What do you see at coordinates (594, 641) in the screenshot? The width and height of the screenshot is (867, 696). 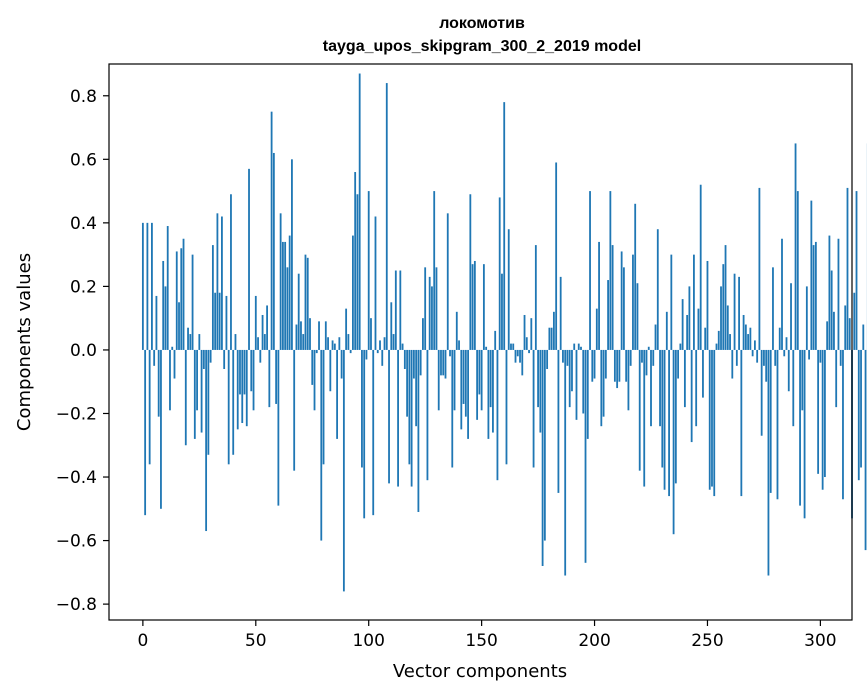 I see `x-tick-label: 200` at bounding box center [594, 641].